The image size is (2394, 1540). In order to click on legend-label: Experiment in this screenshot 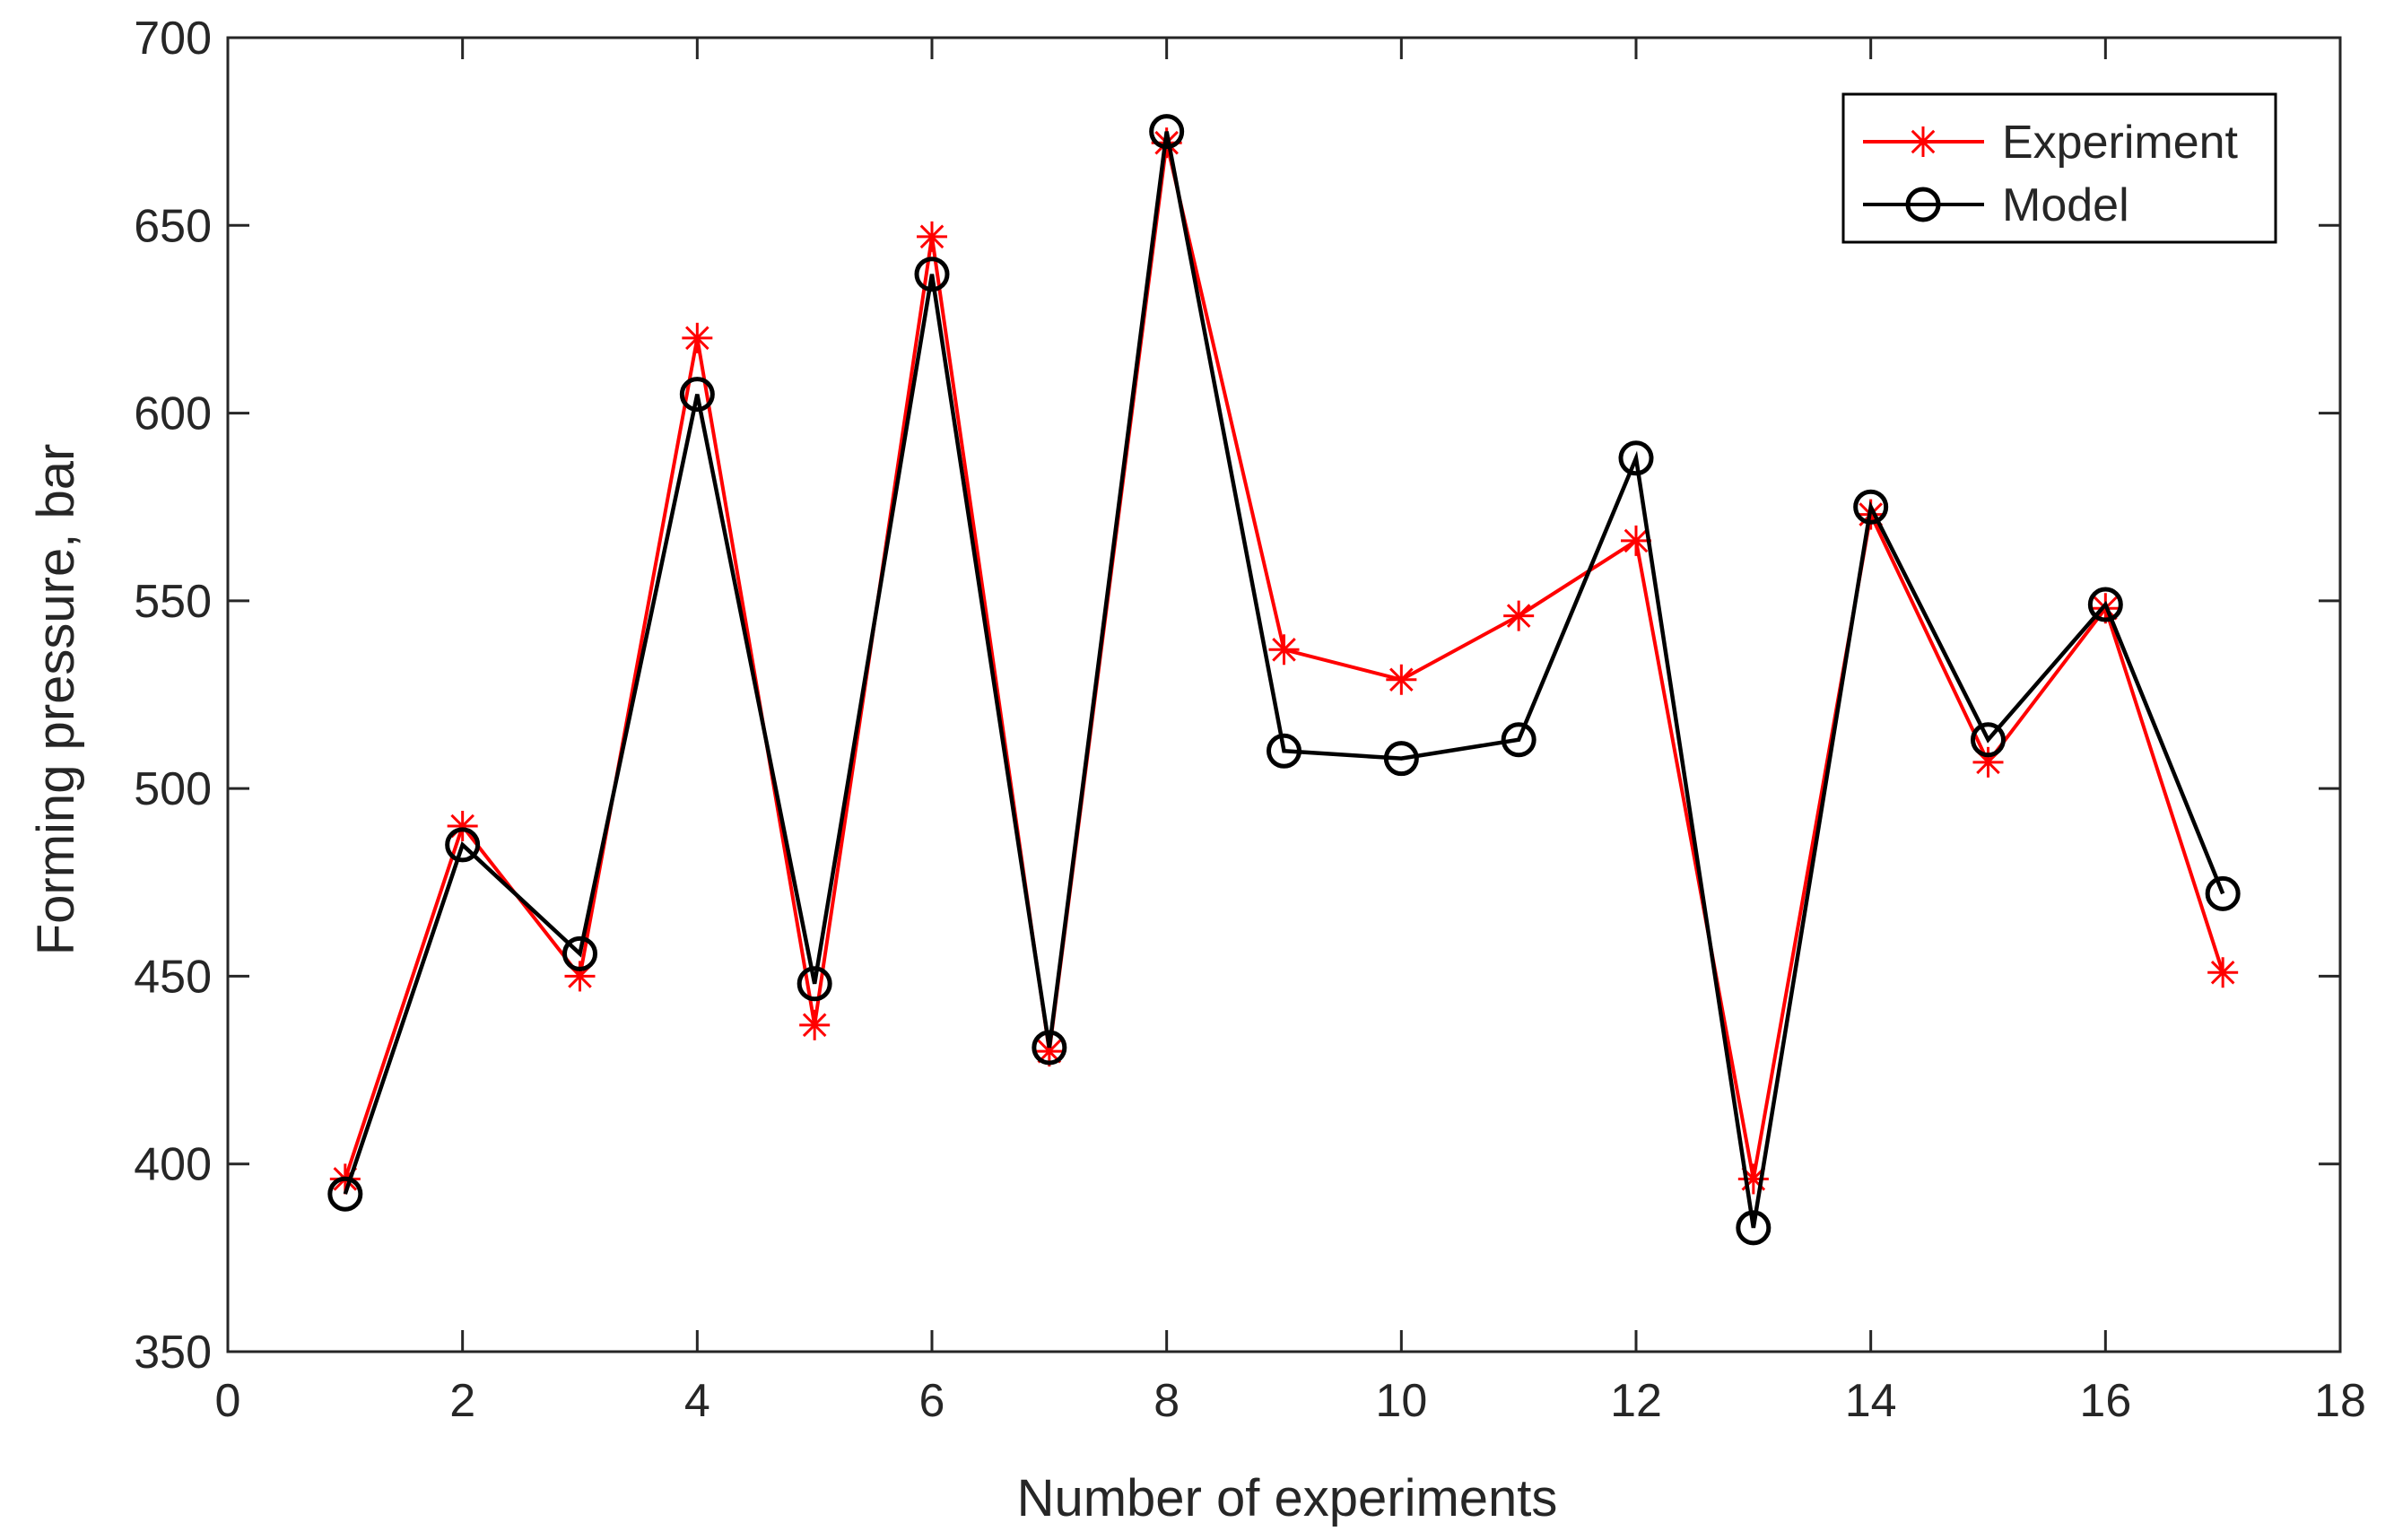, I will do `click(2120, 143)`.